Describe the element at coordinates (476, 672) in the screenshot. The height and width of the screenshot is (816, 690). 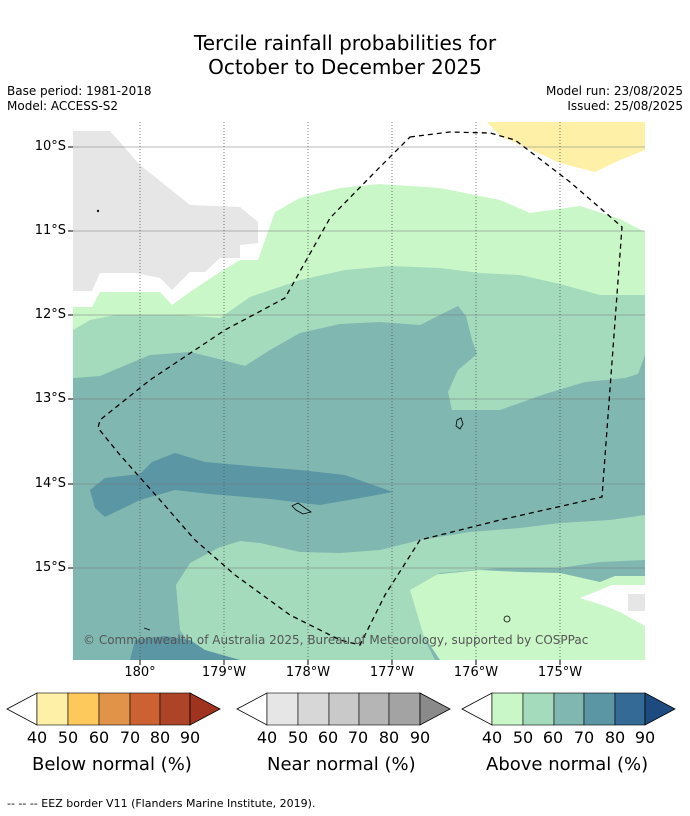
I see `lon-label: 176°W` at that location.